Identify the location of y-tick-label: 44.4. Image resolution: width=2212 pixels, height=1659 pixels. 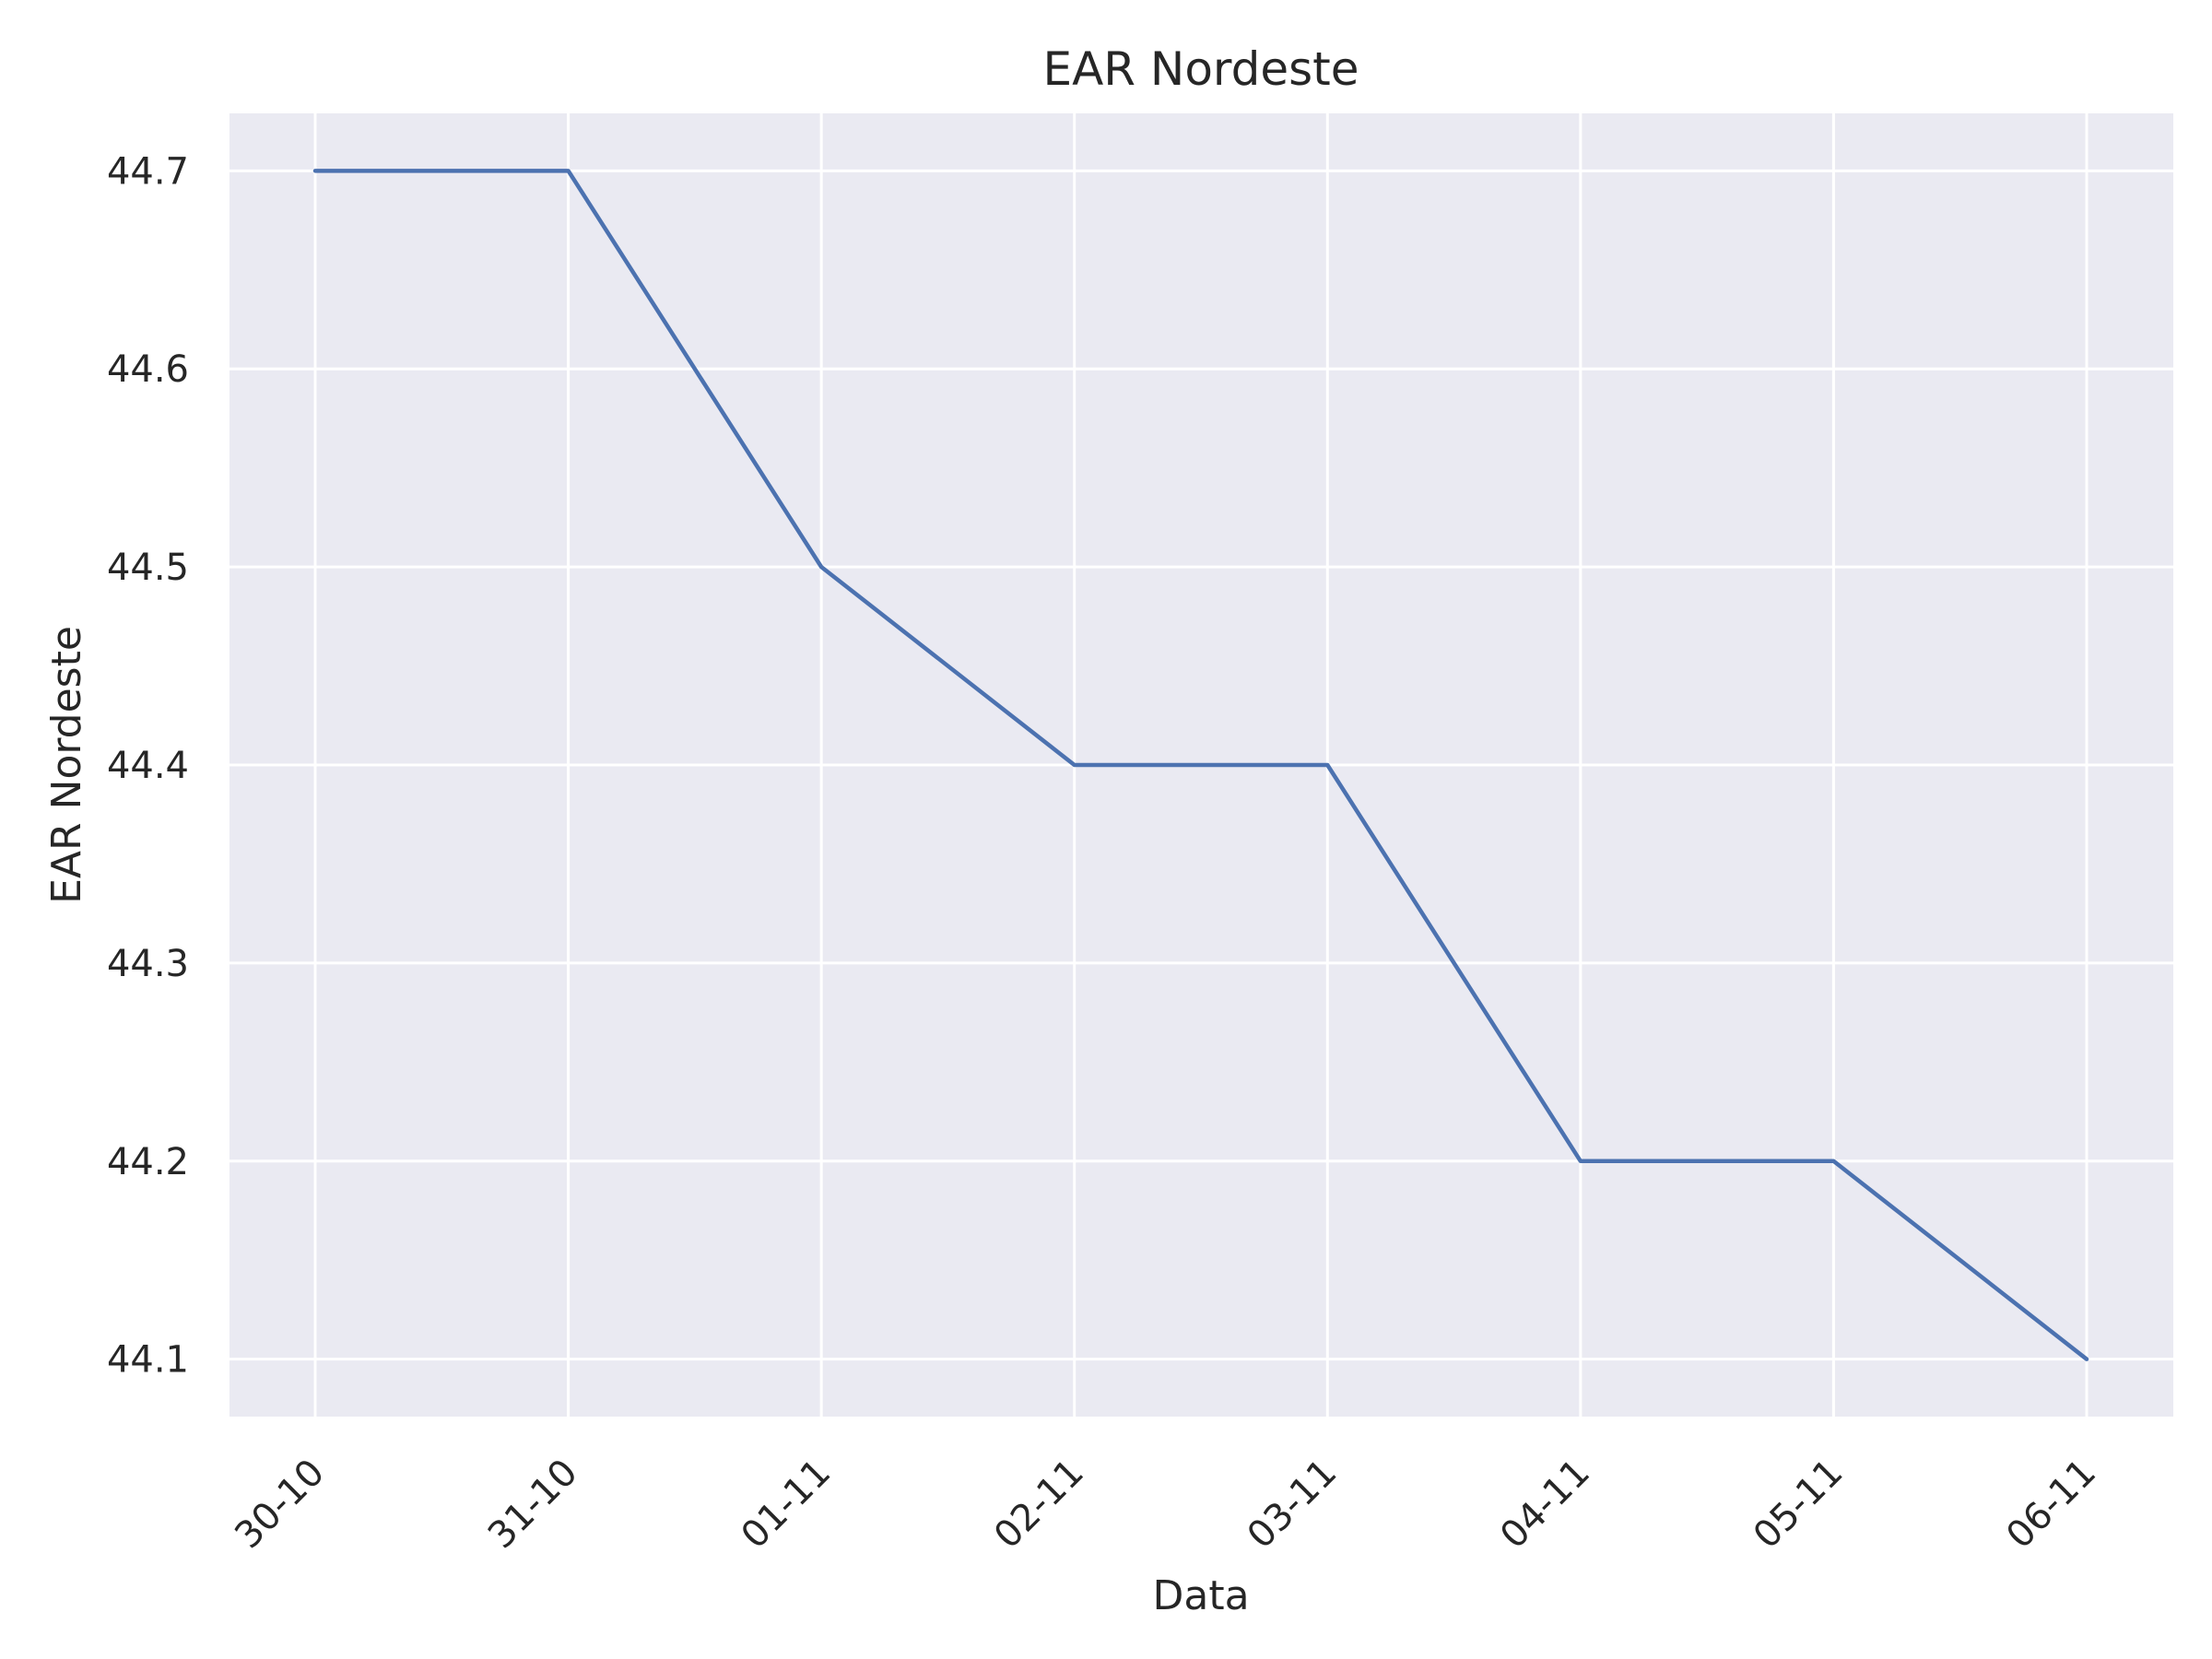
(148, 766).